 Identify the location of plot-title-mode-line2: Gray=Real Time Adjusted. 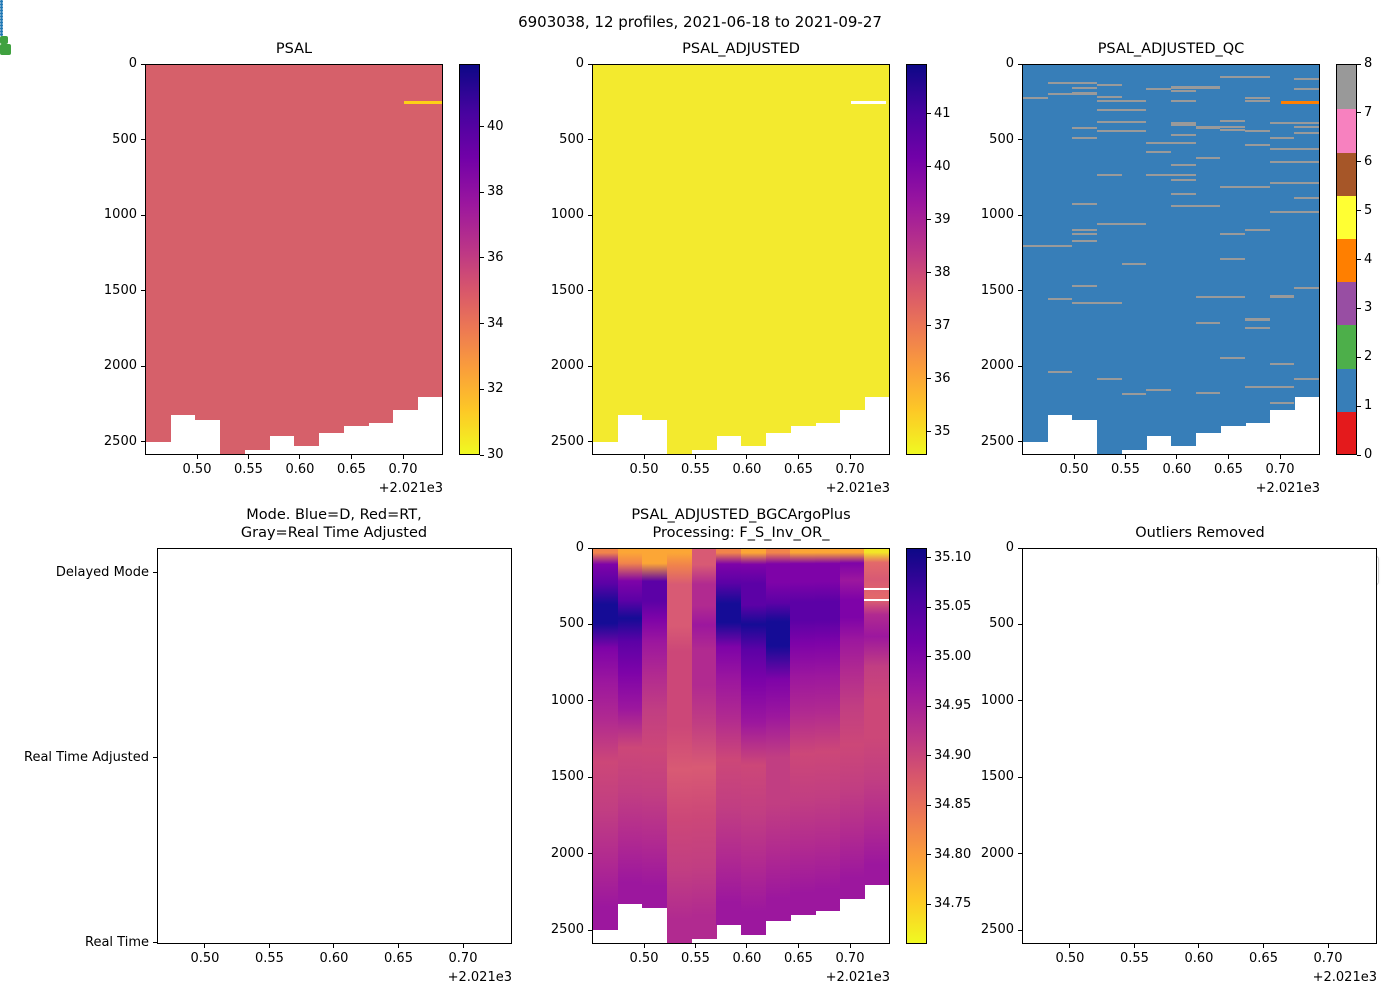
(334, 533).